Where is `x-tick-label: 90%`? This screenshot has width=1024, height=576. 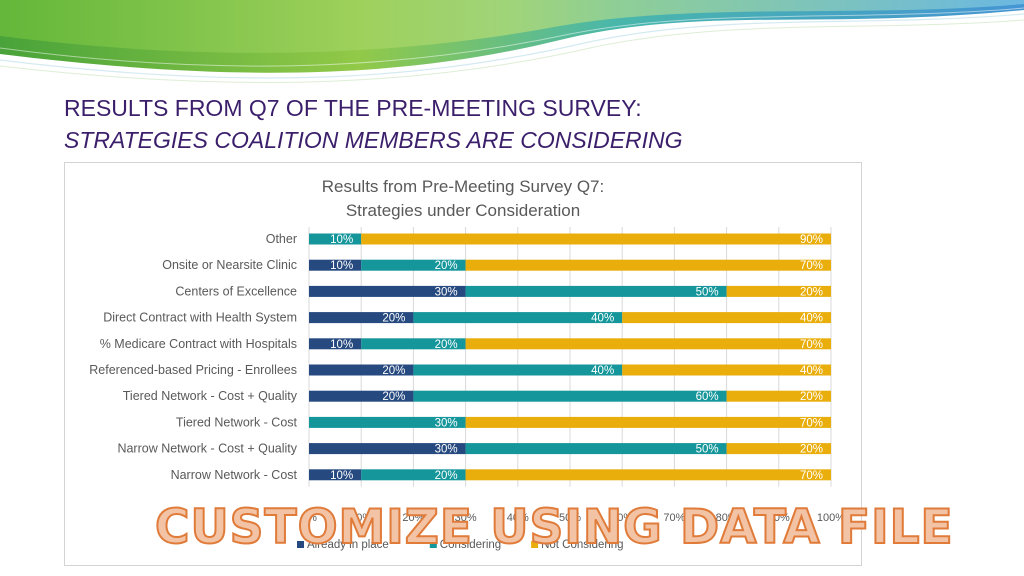 x-tick-label: 90% is located at coordinates (779, 518).